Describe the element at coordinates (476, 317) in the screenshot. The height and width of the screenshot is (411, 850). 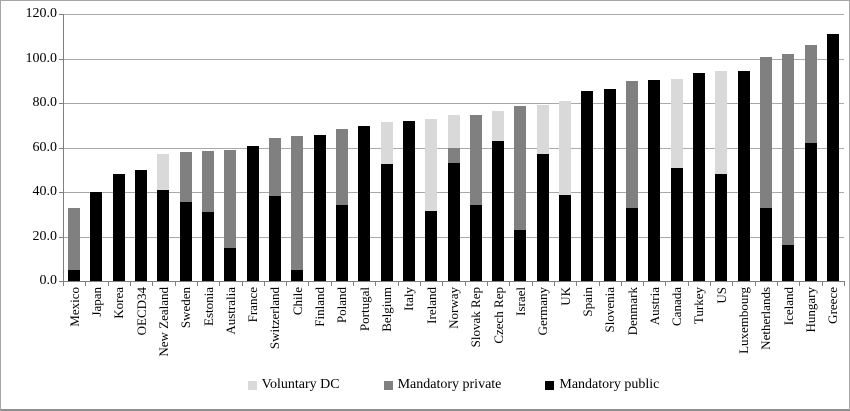
I see `x-axis-label-slovak-rep: Slovak Rep` at that location.